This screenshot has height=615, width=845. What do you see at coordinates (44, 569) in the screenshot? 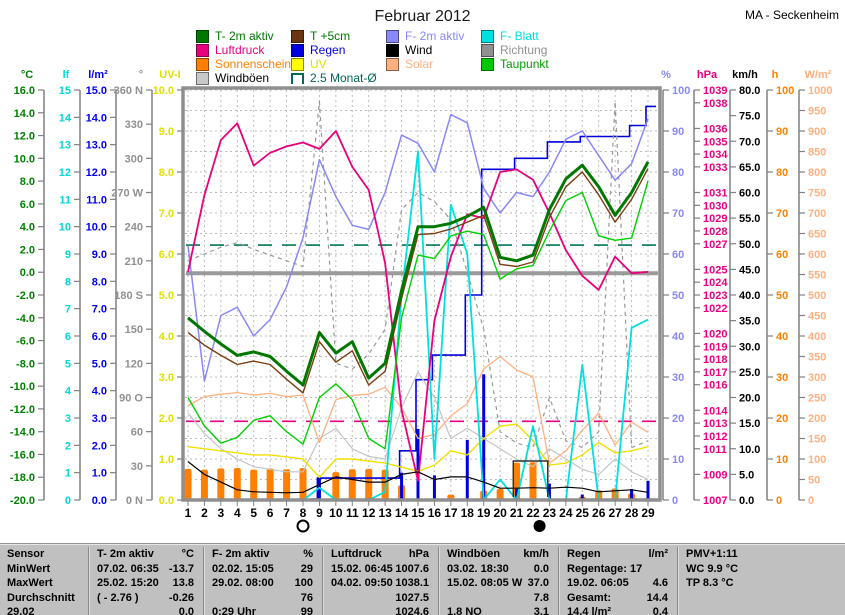
I see `table-row-label: MinWert` at bounding box center [44, 569].